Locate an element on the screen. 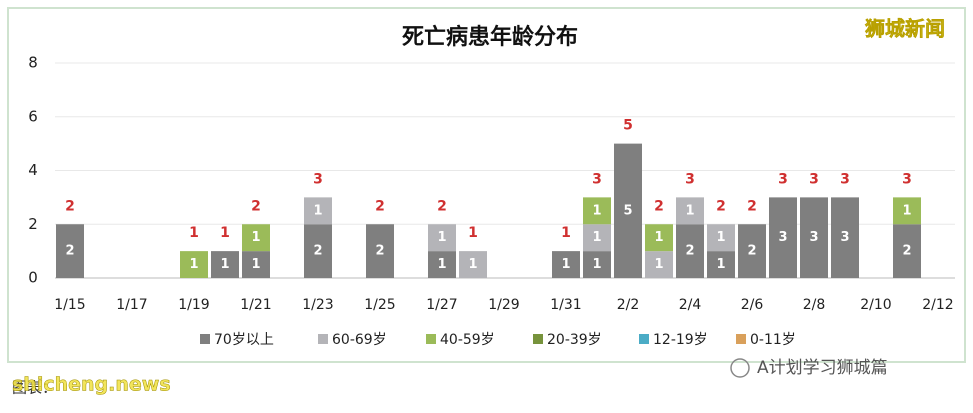  watermark: 狮城新闻 is located at coordinates (905, 29).